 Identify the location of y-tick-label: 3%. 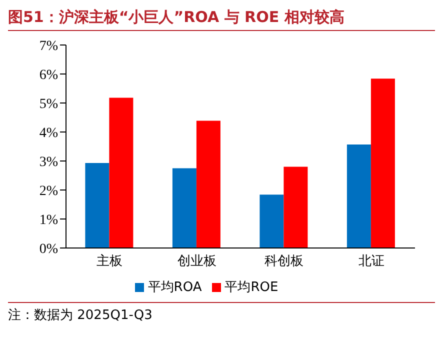
(48, 162).